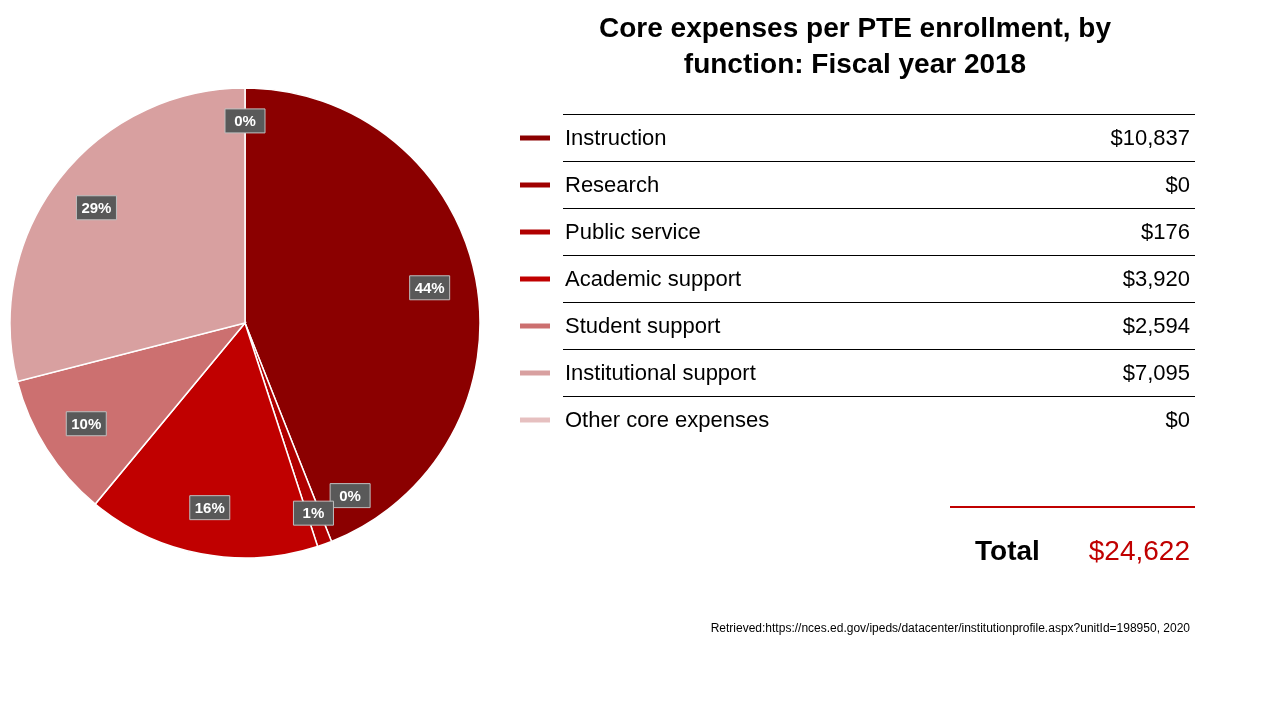  I want to click on data-label: 16%, so click(209, 507).